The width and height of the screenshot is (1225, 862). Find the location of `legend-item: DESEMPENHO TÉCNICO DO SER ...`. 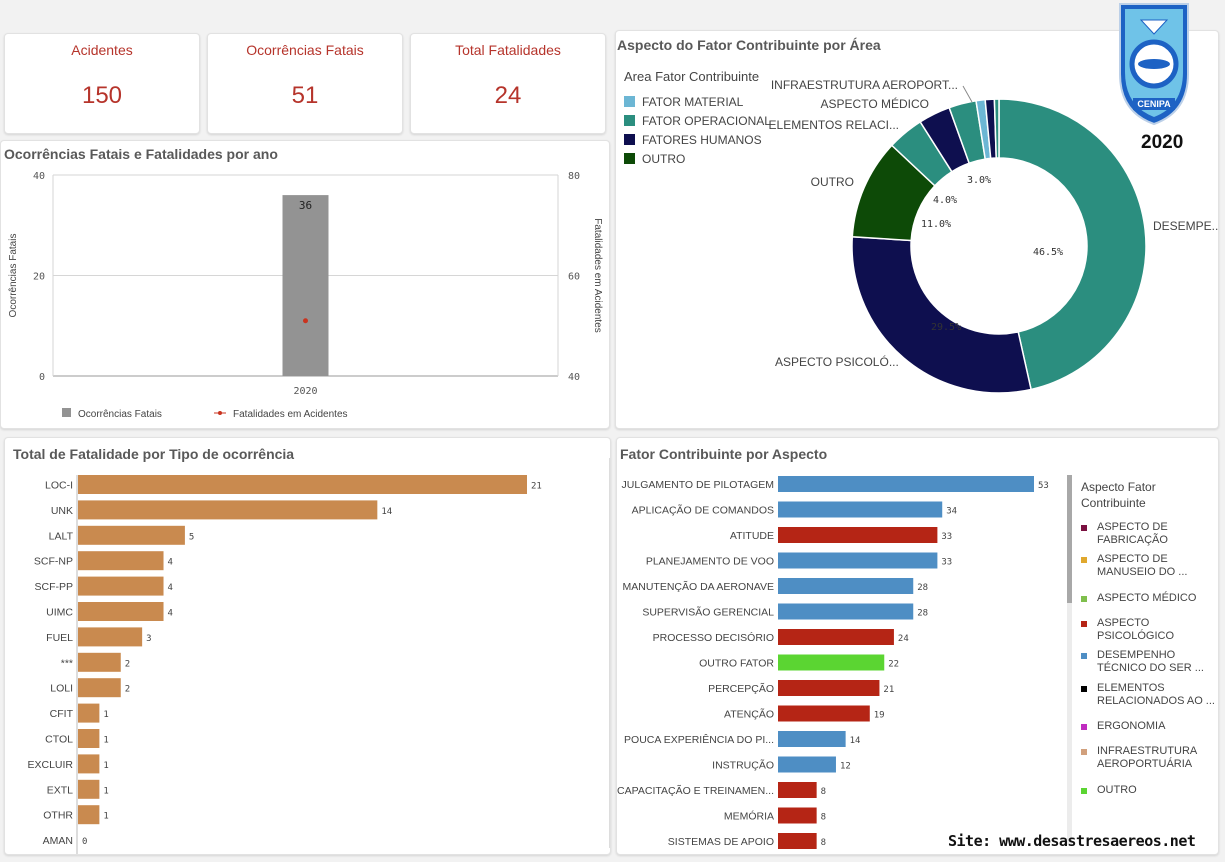

legend-item: DESEMPENHO TÉCNICO DO SER ... is located at coordinates (1149, 664).